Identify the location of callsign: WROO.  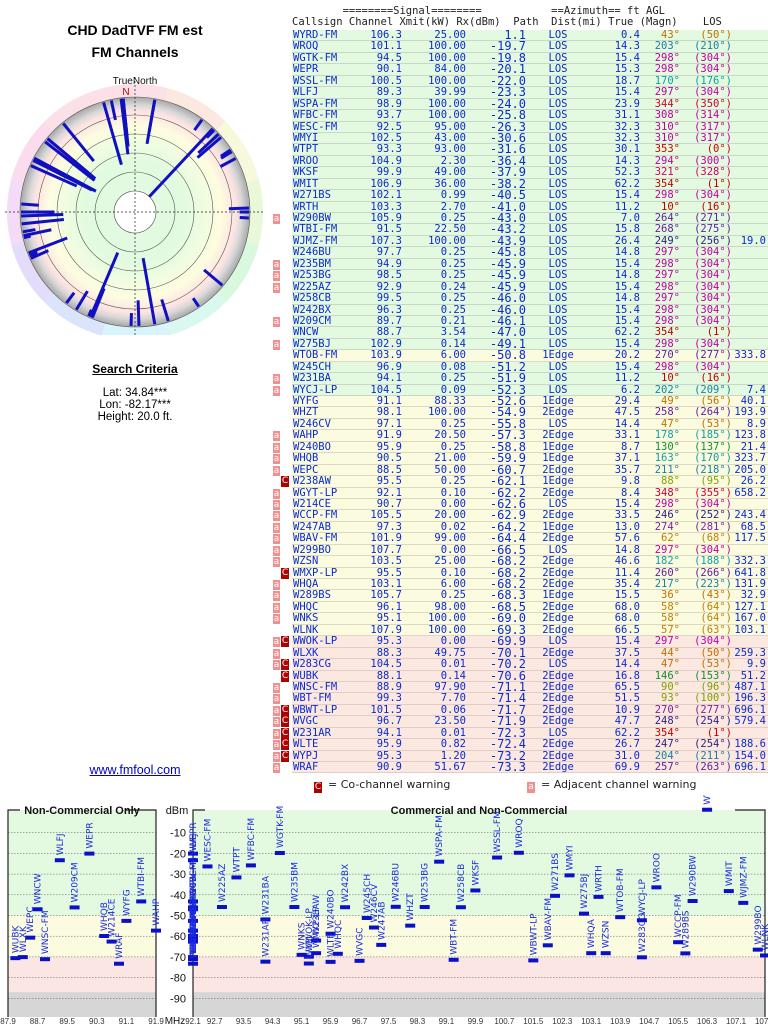
(306, 160).